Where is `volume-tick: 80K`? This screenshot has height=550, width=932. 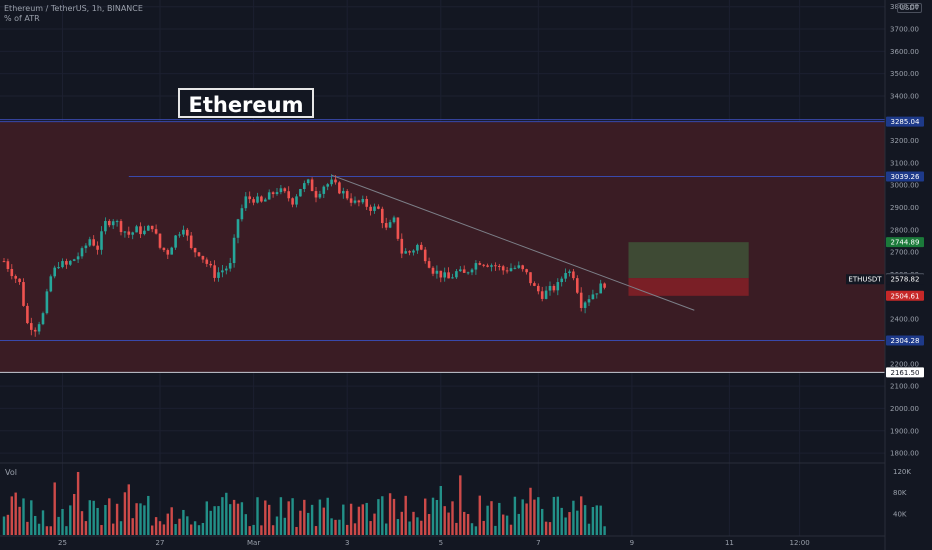
volume-tick: 80K is located at coordinates (900, 493).